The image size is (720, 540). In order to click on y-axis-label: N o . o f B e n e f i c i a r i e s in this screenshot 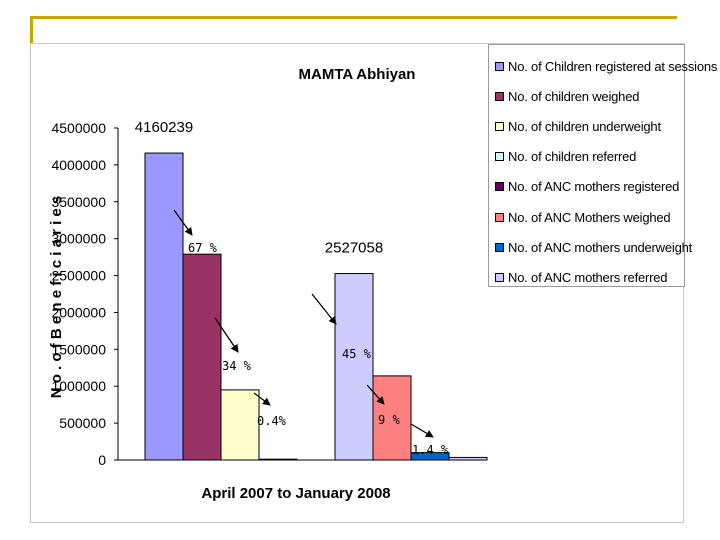, I will do `click(56, 297)`.